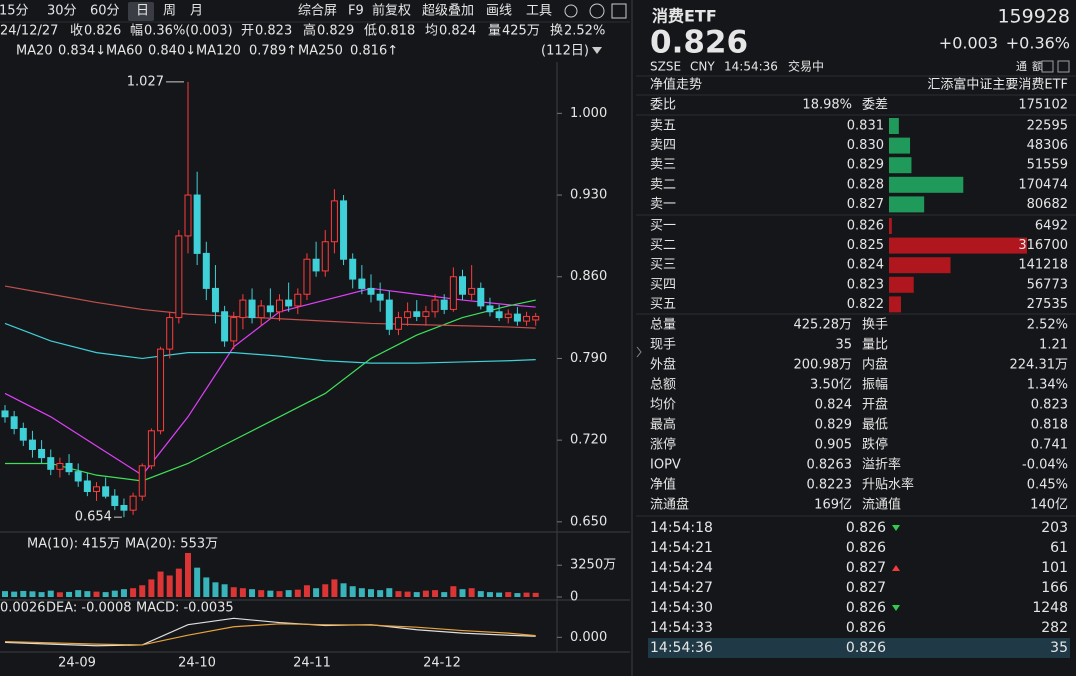 The image size is (1076, 676). Describe the element at coordinates (448, 11) in the screenshot. I see `tool-button: 超级叠加` at that location.